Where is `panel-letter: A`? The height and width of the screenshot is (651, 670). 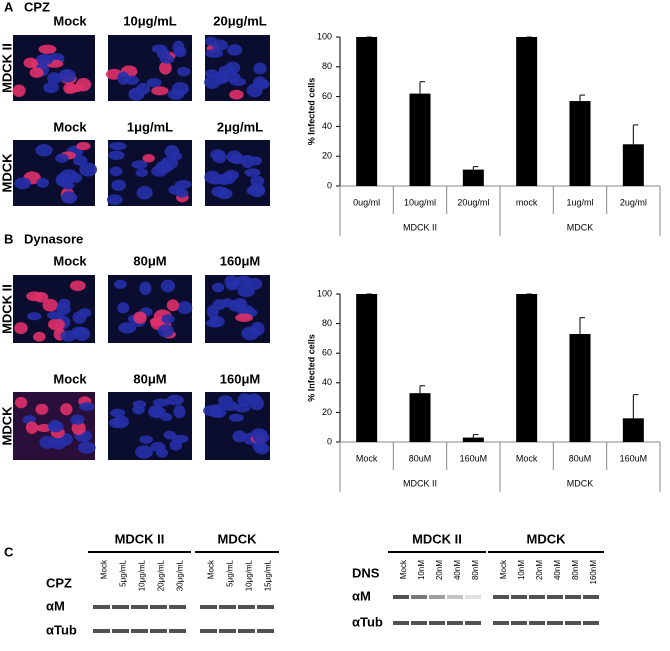 panel-letter: A is located at coordinates (9, 7).